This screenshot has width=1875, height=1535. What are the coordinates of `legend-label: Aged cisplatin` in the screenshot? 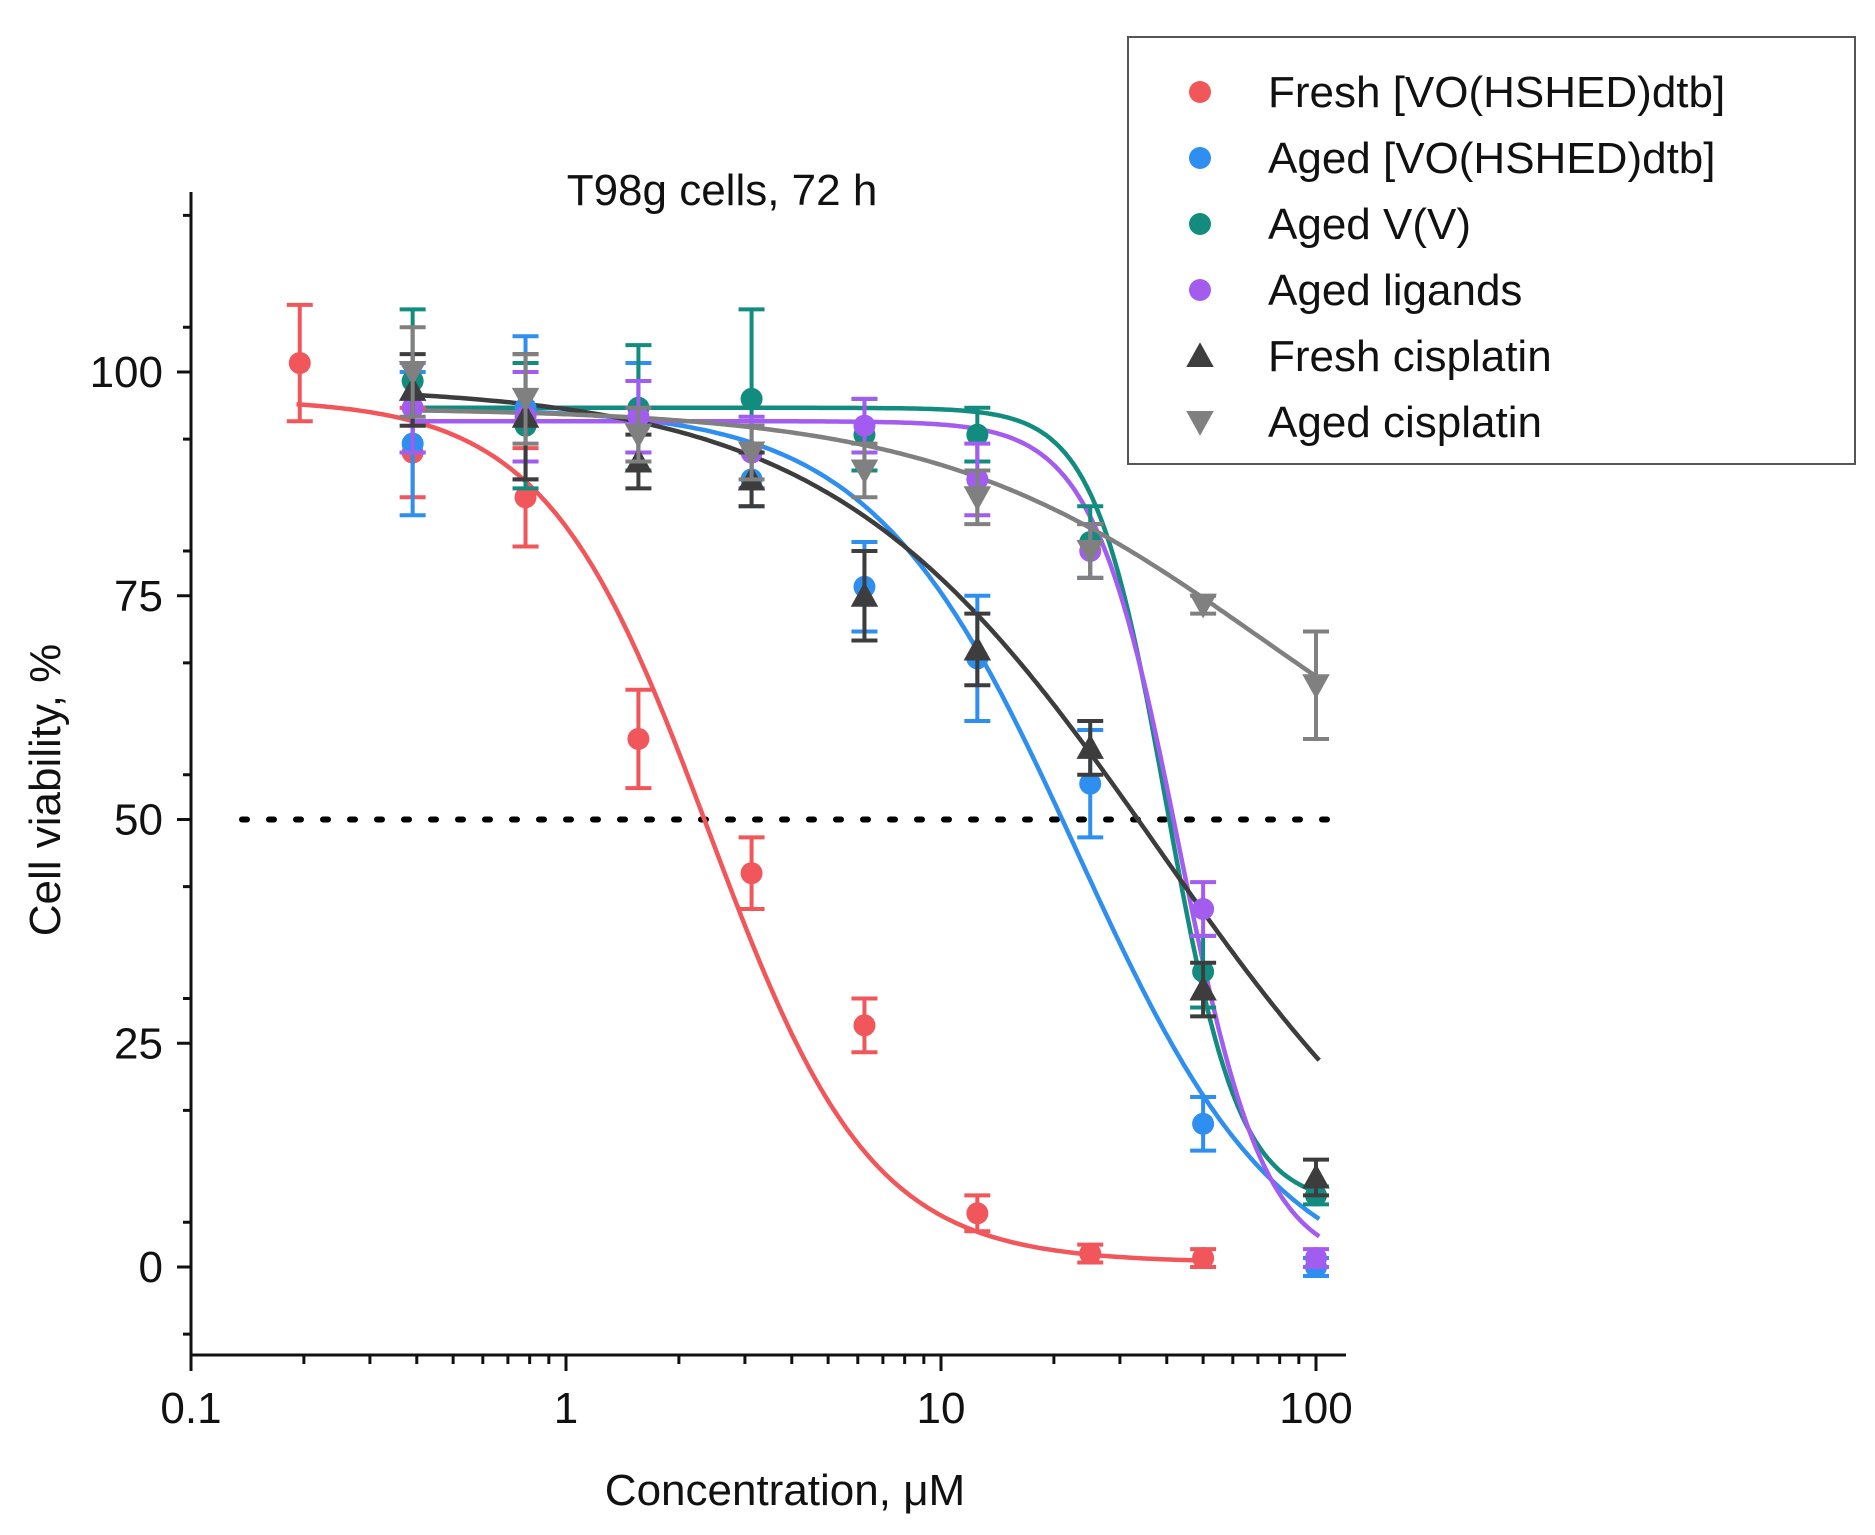 It's located at (1405, 422).